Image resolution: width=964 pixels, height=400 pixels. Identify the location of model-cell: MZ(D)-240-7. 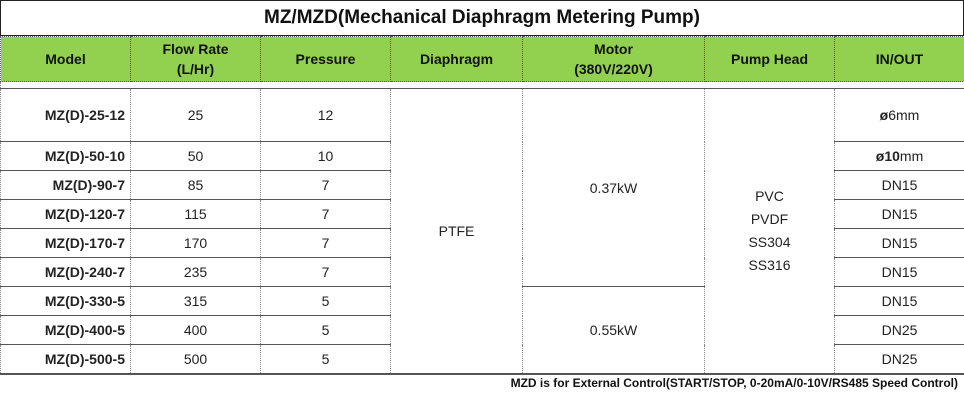
(65, 272).